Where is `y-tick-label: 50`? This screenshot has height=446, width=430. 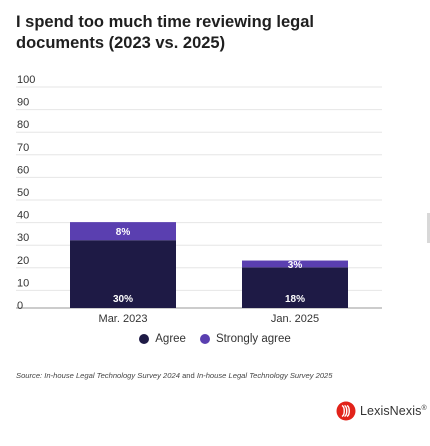 y-tick-label: 50 is located at coordinates (23, 193).